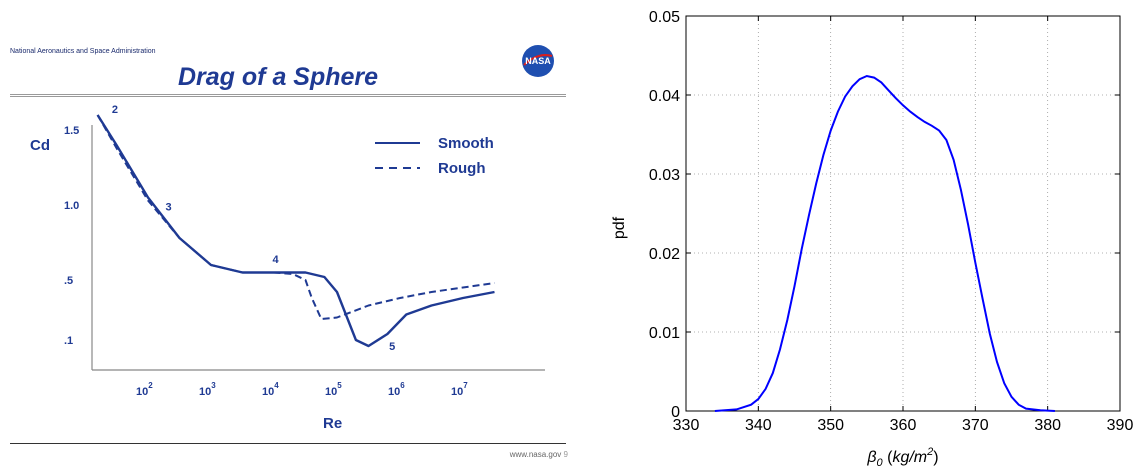 The width and height of the screenshot is (1146, 473). Describe the element at coordinates (675, 412) in the screenshot. I see `pdf-y-tick-label: 0` at that location.